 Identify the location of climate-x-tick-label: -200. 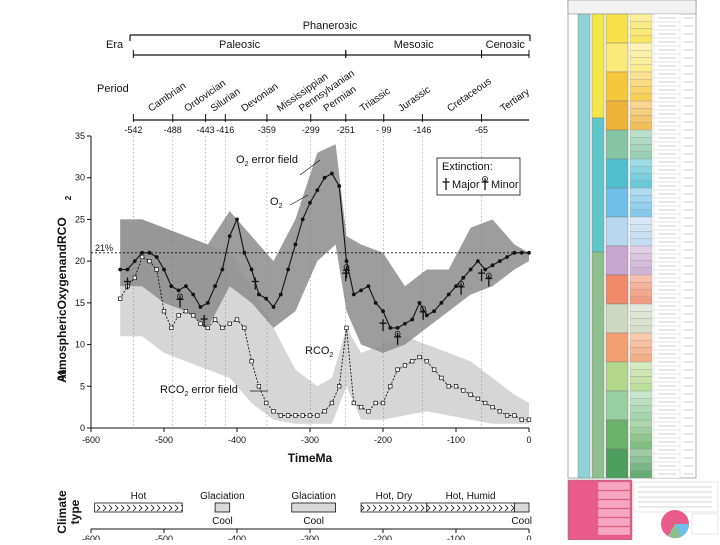
(383, 537).